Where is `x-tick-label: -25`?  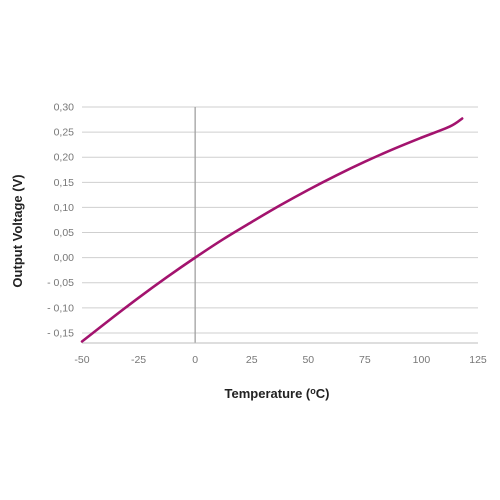
x-tick-label: -25 is located at coordinates (138, 360).